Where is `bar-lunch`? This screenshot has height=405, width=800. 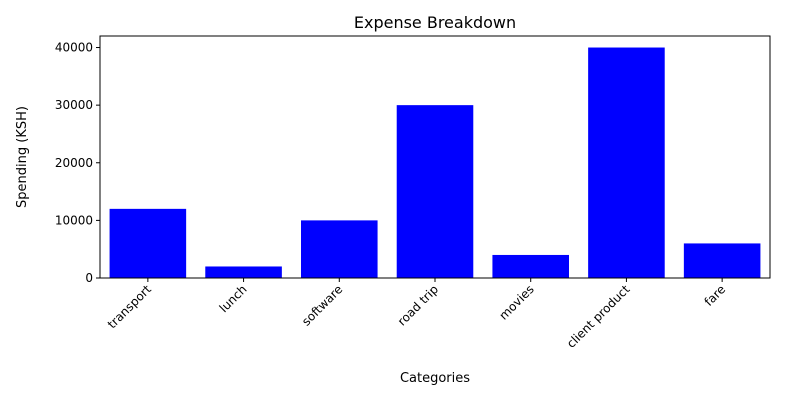
bar-lunch is located at coordinates (243, 272).